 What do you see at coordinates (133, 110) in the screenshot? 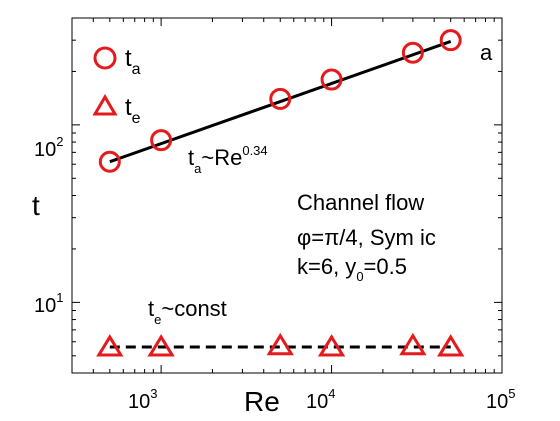
I see `legend-label-te: te` at bounding box center [133, 110].